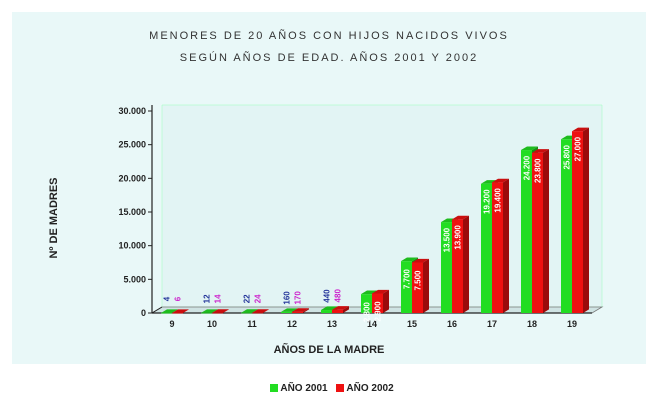 Image resolution: width=658 pixels, height=404 pixels. Describe the element at coordinates (527, 167) in the screenshot. I see `data-label: 24.200` at that location.